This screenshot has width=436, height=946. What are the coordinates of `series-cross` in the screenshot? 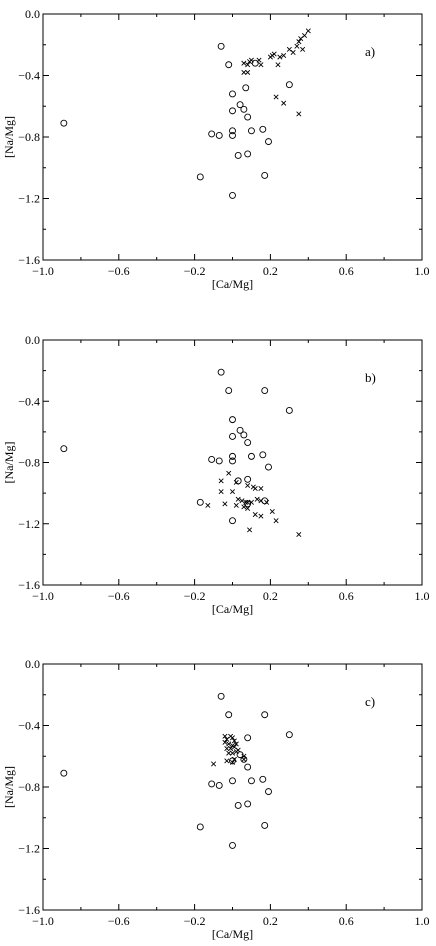 It's located at (229, 750).